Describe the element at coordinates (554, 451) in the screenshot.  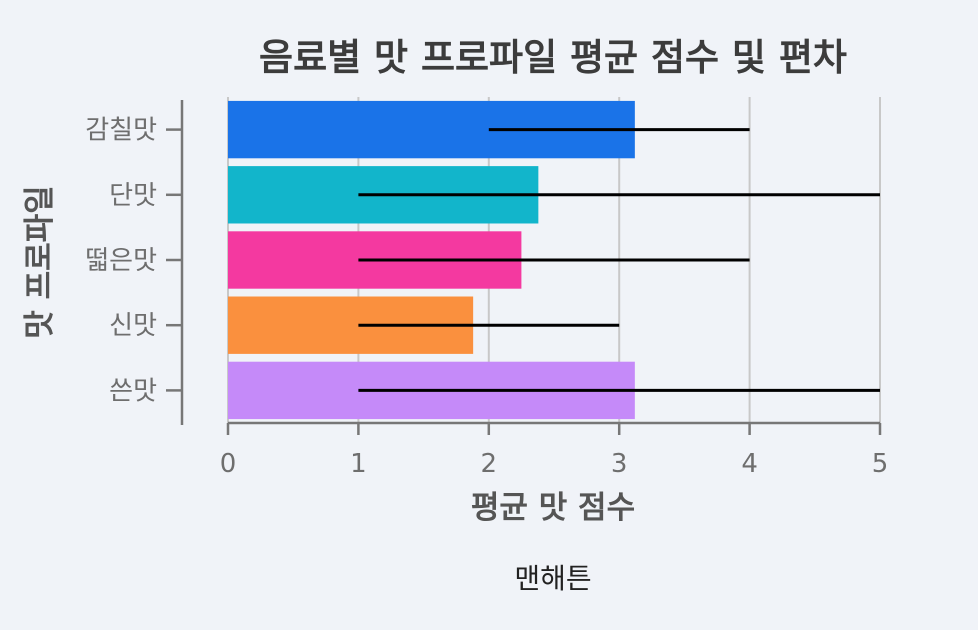
I see `x-ticks-layer: 0 1 2 3 4 5` at that location.